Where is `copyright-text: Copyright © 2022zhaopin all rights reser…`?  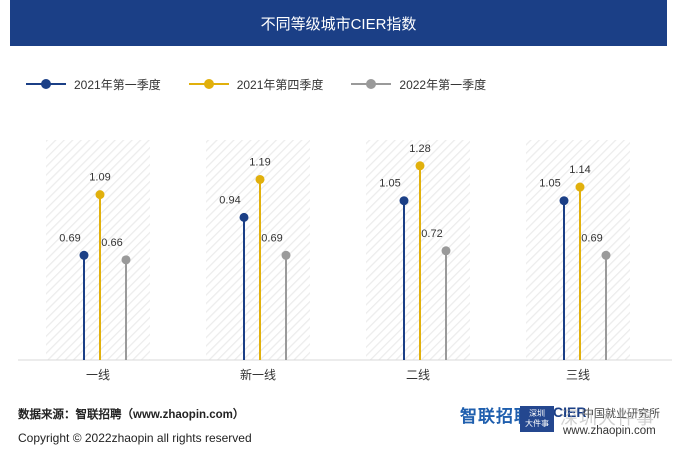
copyright-text: Copyright © 2022zhaopin all rights reser… is located at coordinates (135, 438).